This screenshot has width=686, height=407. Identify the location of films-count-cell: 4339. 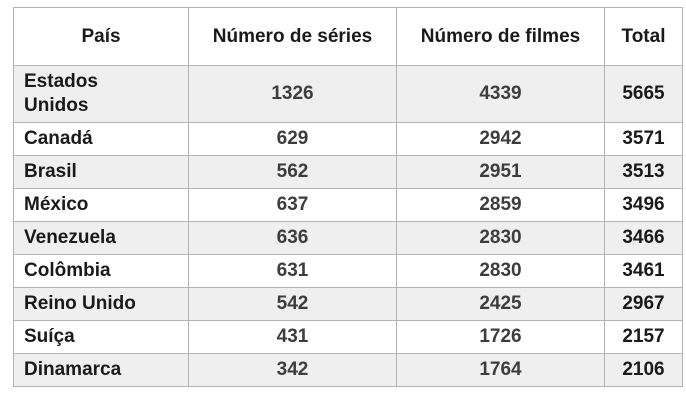
(500, 94).